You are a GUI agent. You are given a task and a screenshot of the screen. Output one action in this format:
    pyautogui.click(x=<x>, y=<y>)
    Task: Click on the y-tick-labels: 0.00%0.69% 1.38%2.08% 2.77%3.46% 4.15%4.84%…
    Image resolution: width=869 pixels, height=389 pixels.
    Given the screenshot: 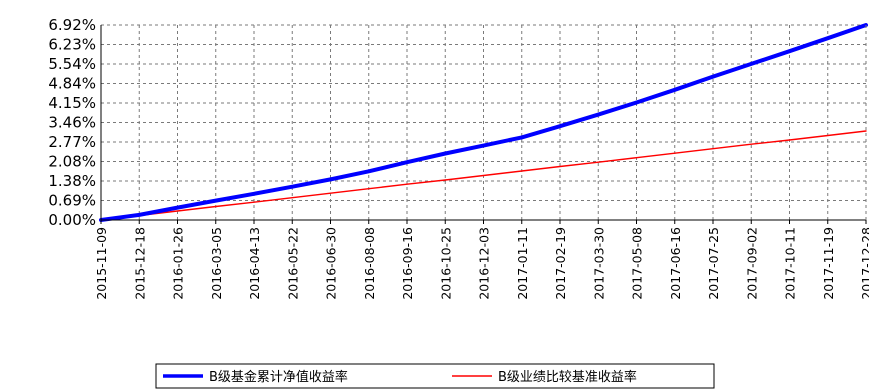 What is the action you would take?
    pyautogui.click(x=72, y=122)
    